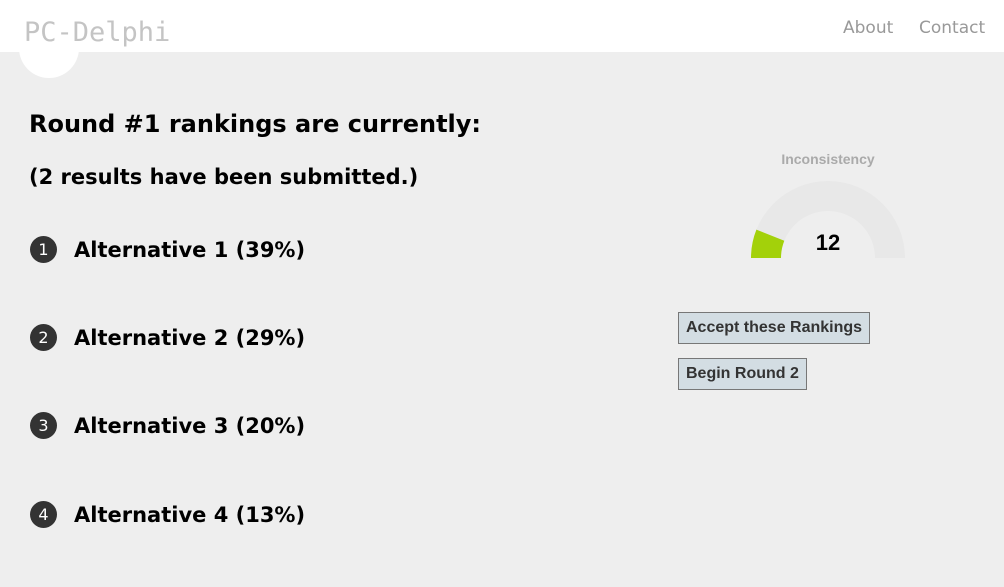 The image size is (1004, 587). Describe the element at coordinates (868, 28) in the screenshot. I see `nav-about: About` at that location.